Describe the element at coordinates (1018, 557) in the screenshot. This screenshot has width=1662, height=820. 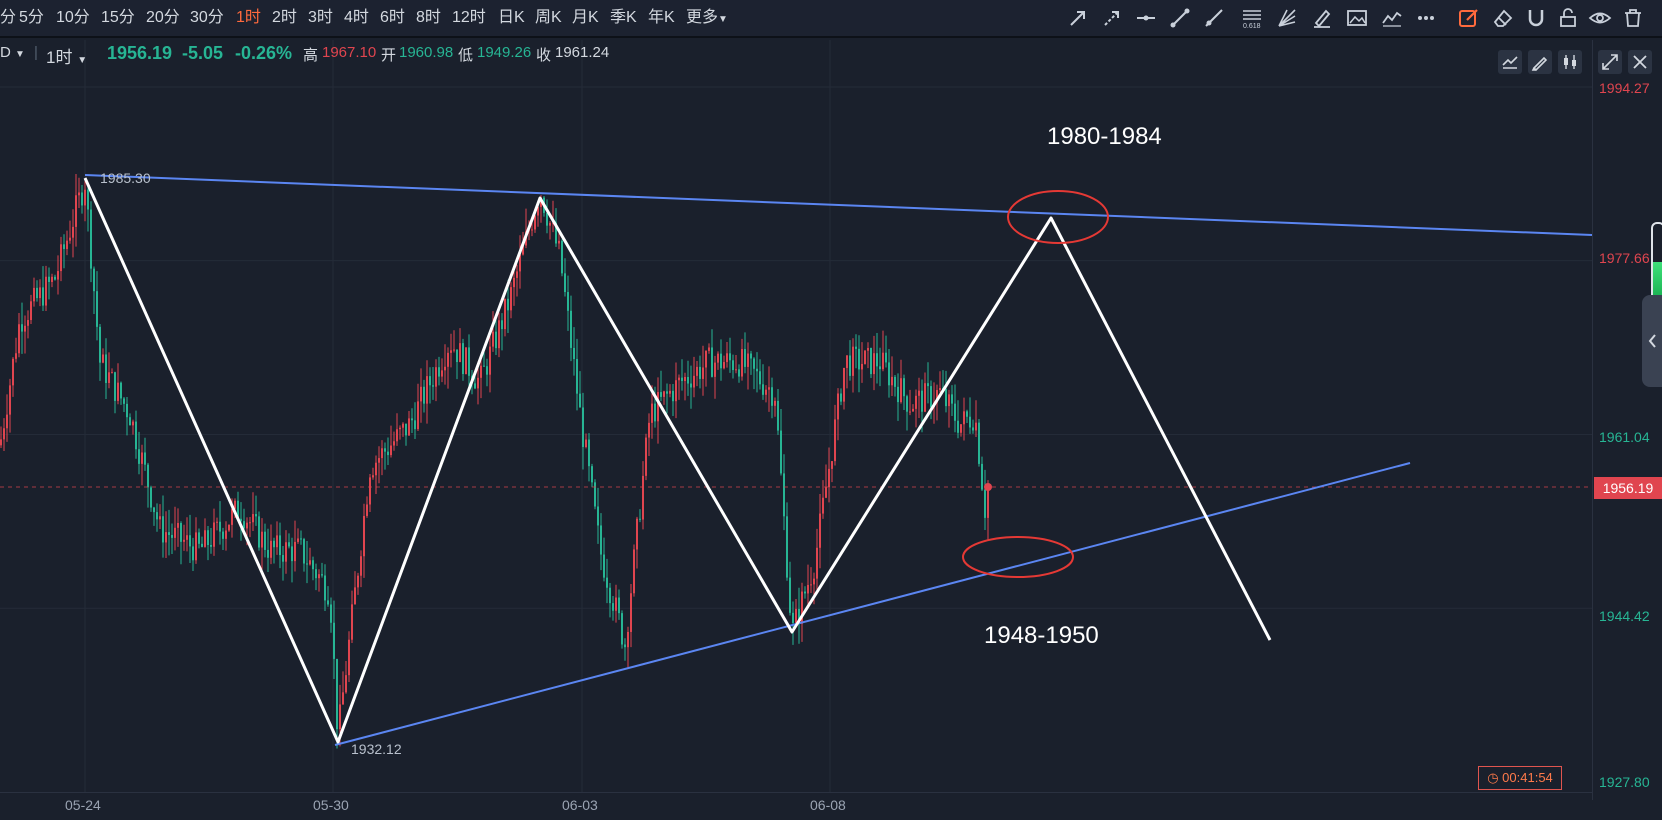
I see `support-zone-ellipse` at that location.